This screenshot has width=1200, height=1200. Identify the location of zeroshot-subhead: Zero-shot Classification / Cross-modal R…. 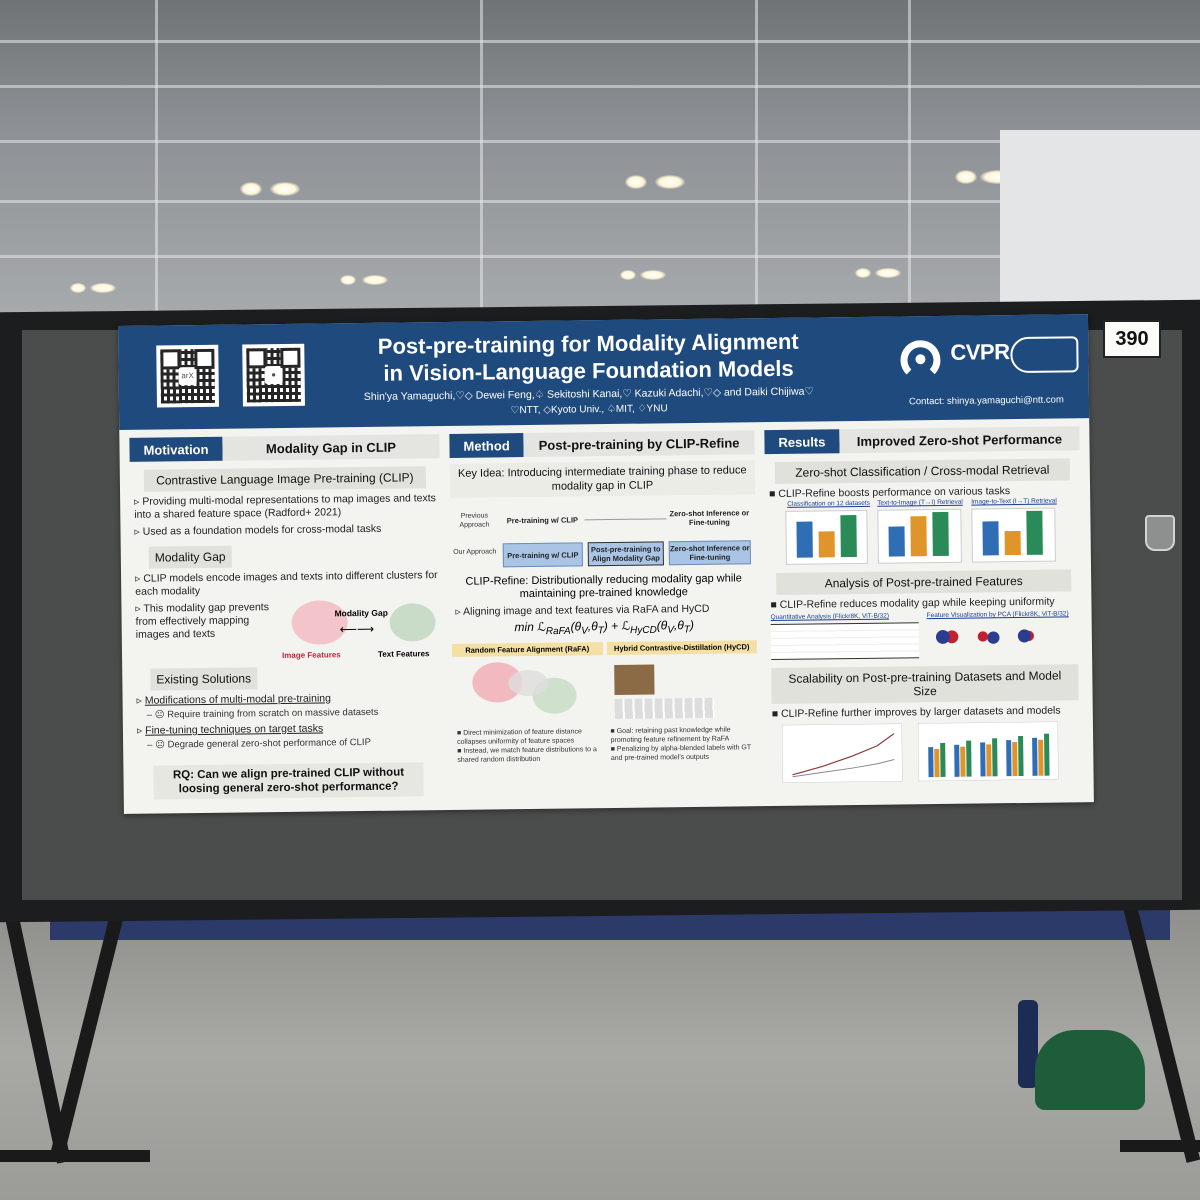
(922, 471).